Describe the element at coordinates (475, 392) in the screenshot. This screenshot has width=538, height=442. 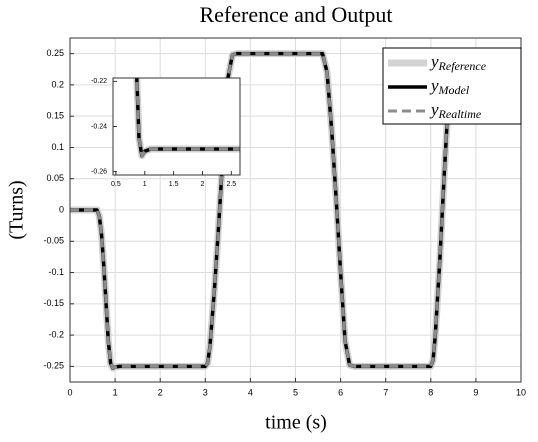
I see `x-tick-label: 9` at that location.